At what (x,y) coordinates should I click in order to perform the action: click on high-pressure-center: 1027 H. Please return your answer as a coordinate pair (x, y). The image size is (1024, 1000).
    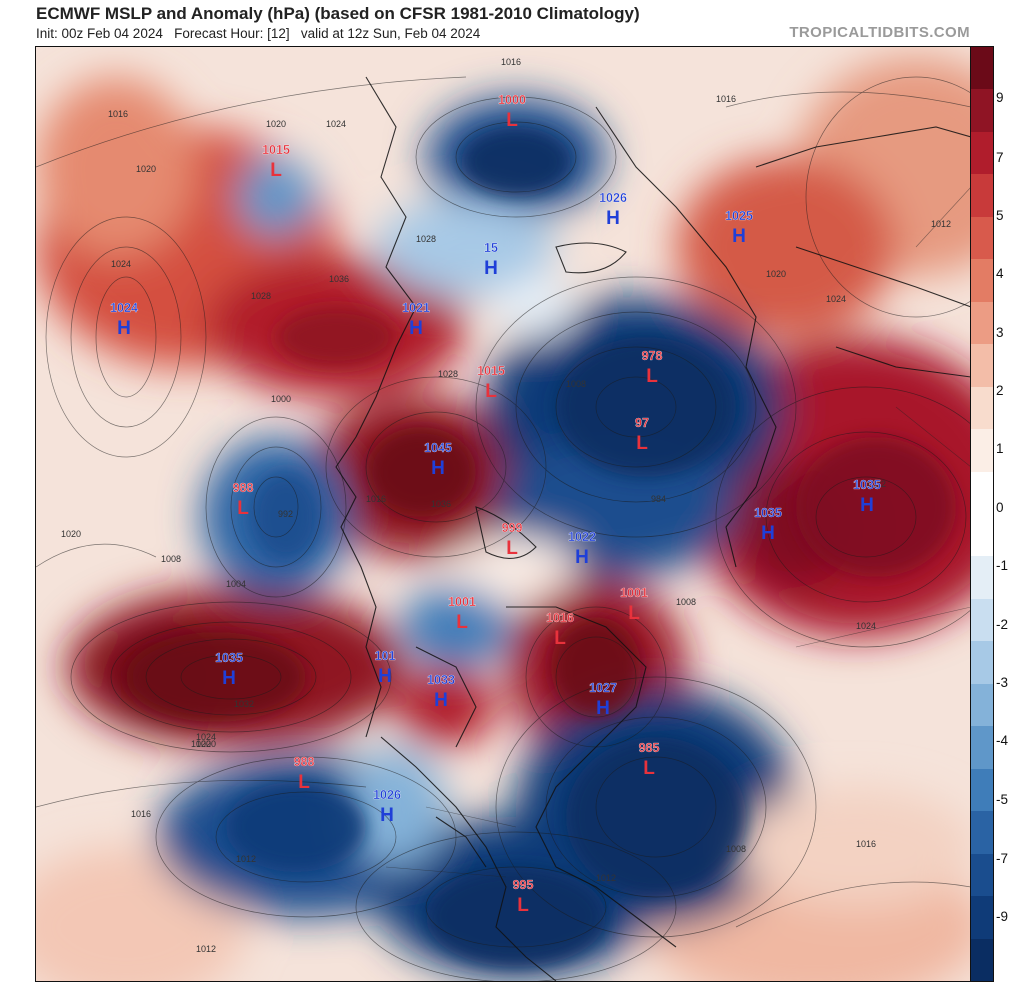
    Looking at the image, I should click on (603, 700).